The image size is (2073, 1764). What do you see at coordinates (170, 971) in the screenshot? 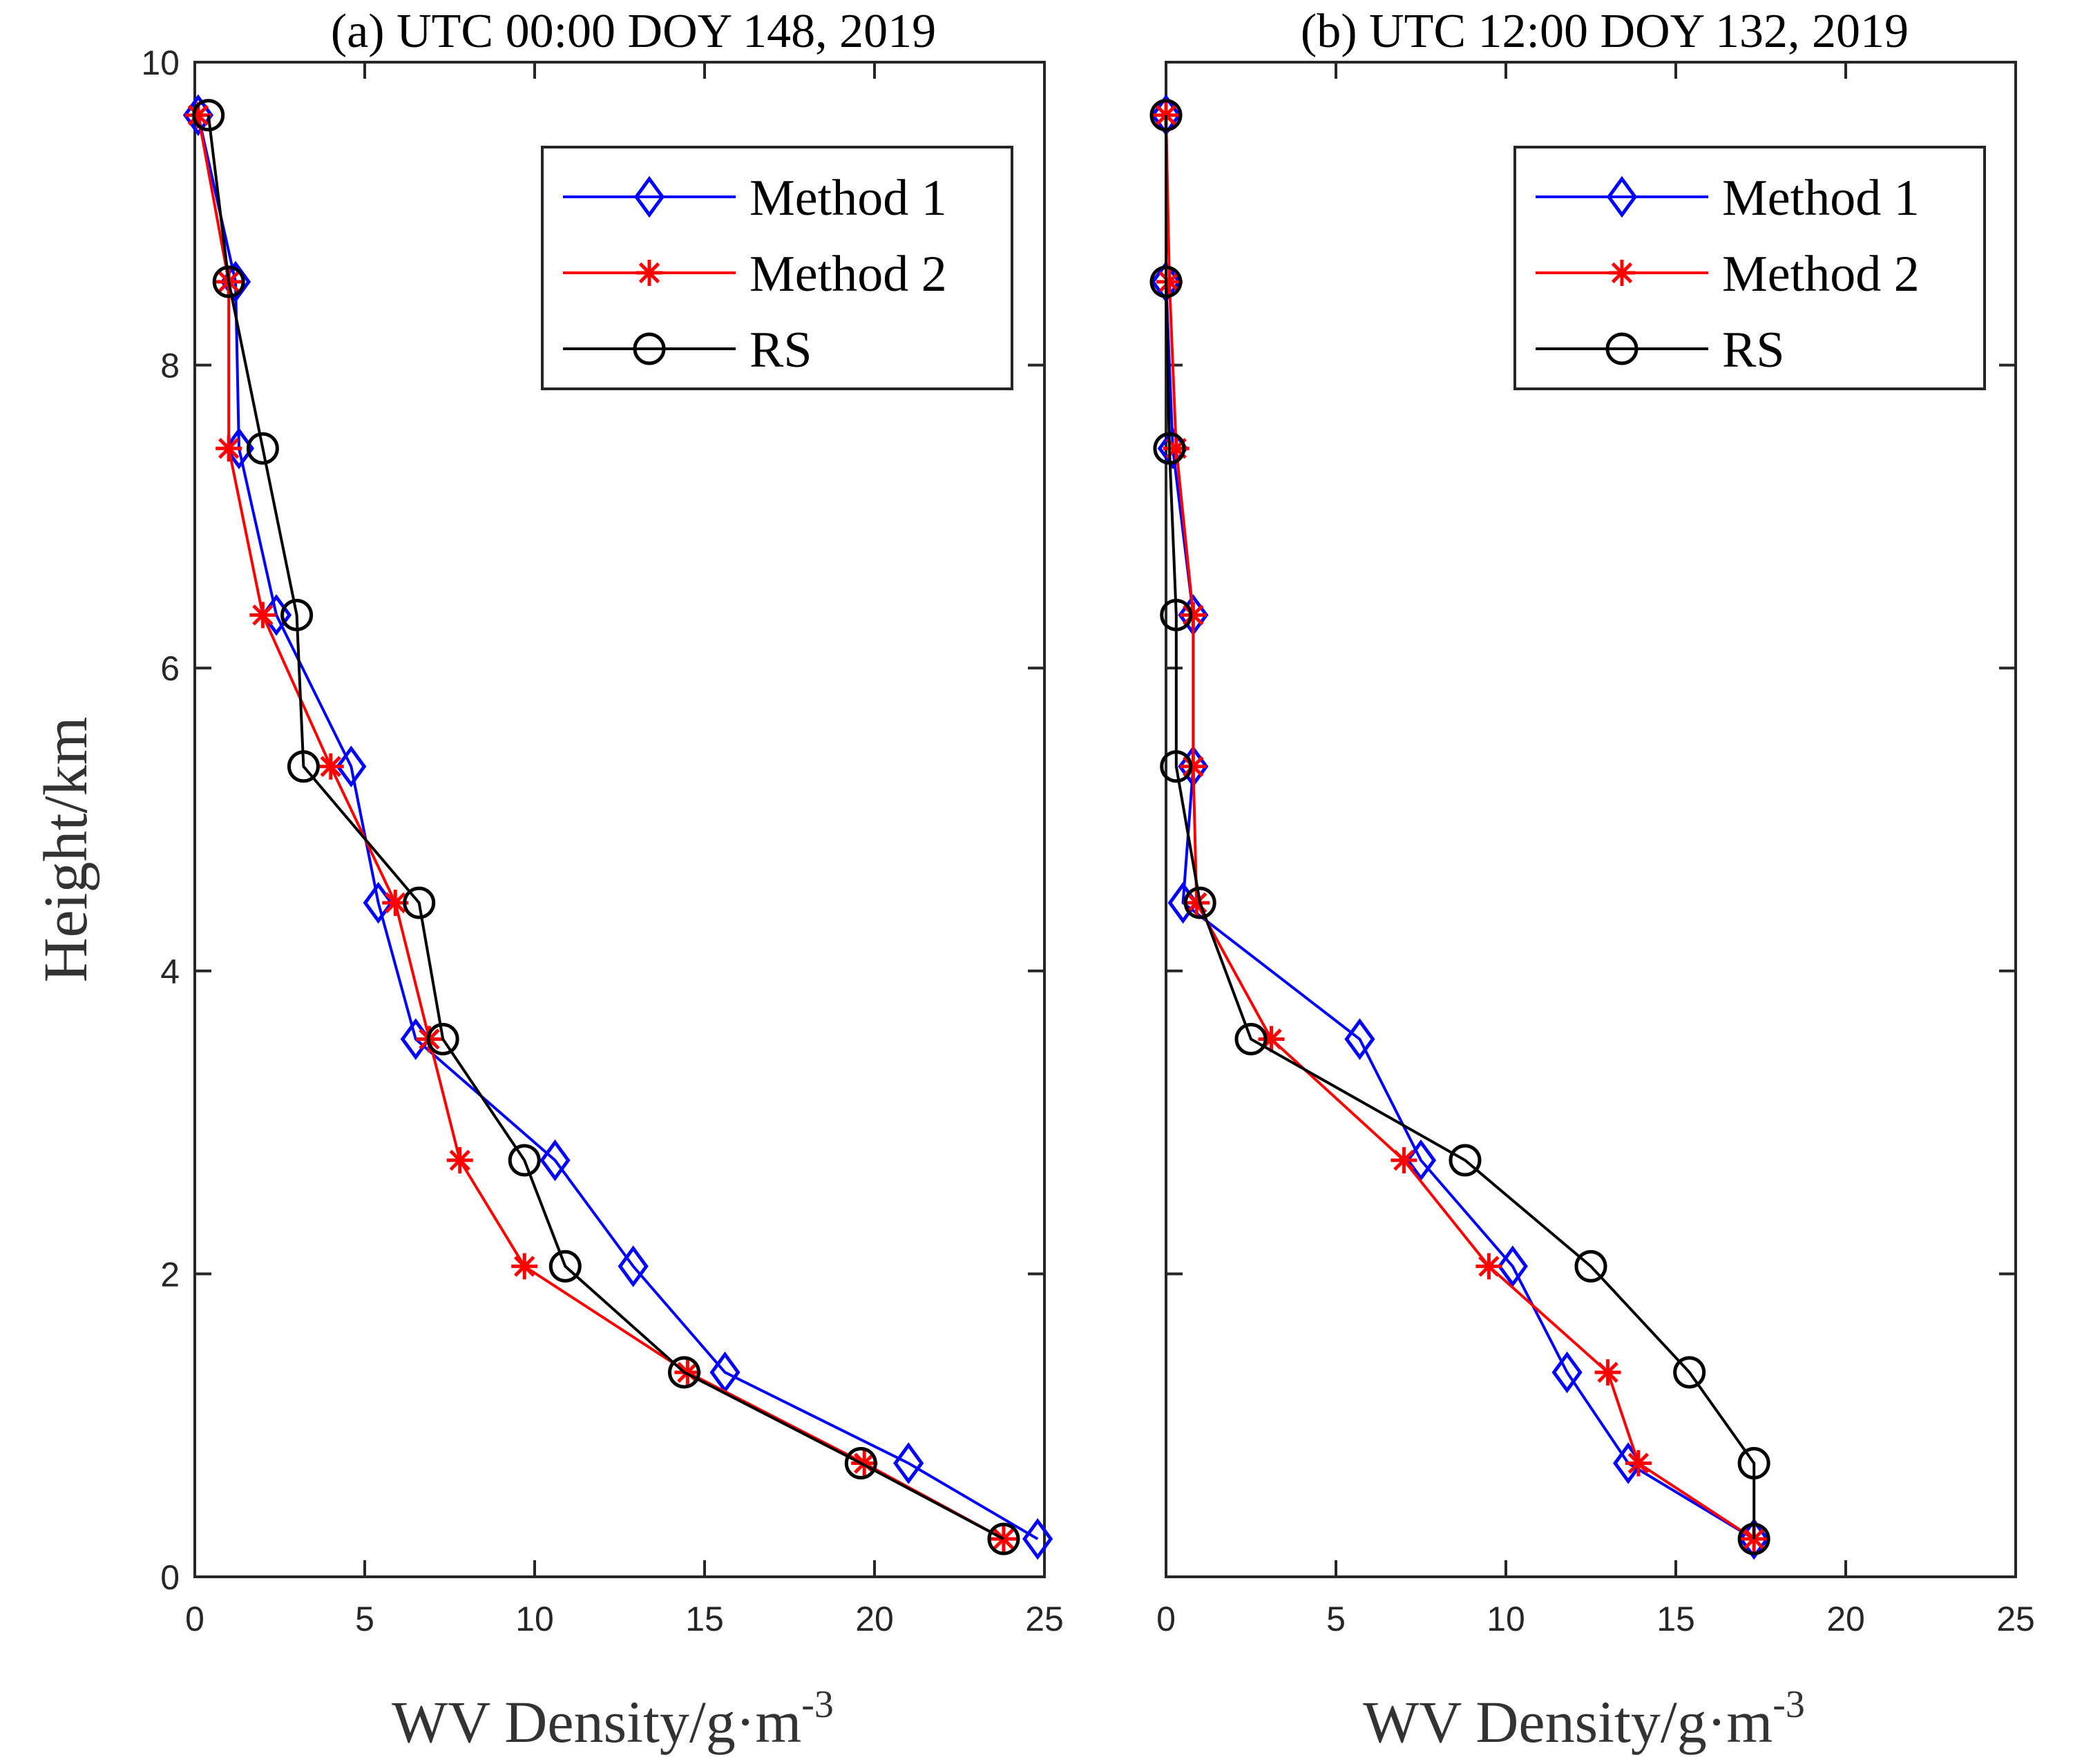
I see `y-tick-label: 4` at bounding box center [170, 971].